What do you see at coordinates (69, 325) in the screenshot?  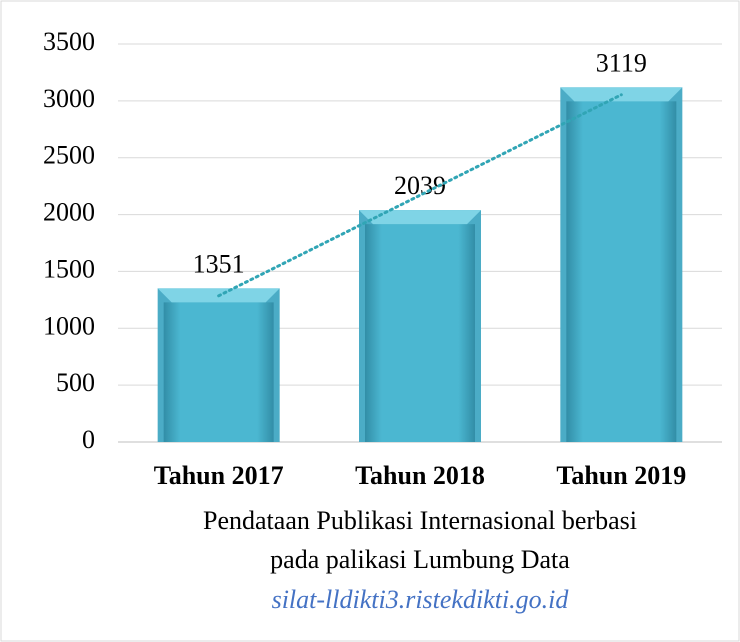 I see `y-tick-label: 1000` at bounding box center [69, 325].